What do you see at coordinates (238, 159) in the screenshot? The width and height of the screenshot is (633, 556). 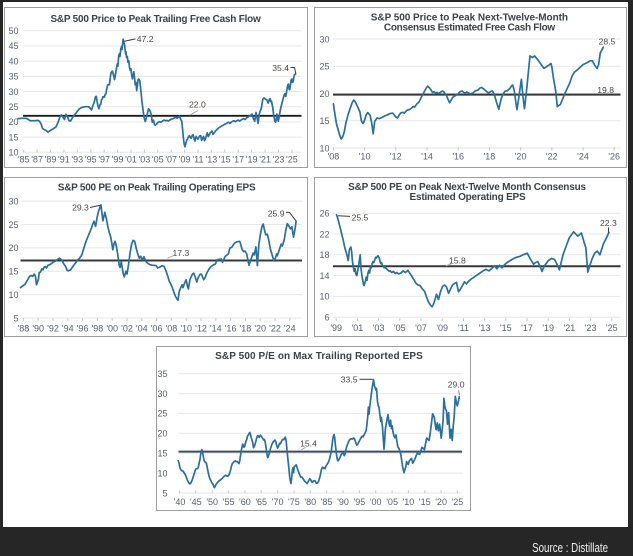 I see `svg-text: '17` at bounding box center [238, 159].